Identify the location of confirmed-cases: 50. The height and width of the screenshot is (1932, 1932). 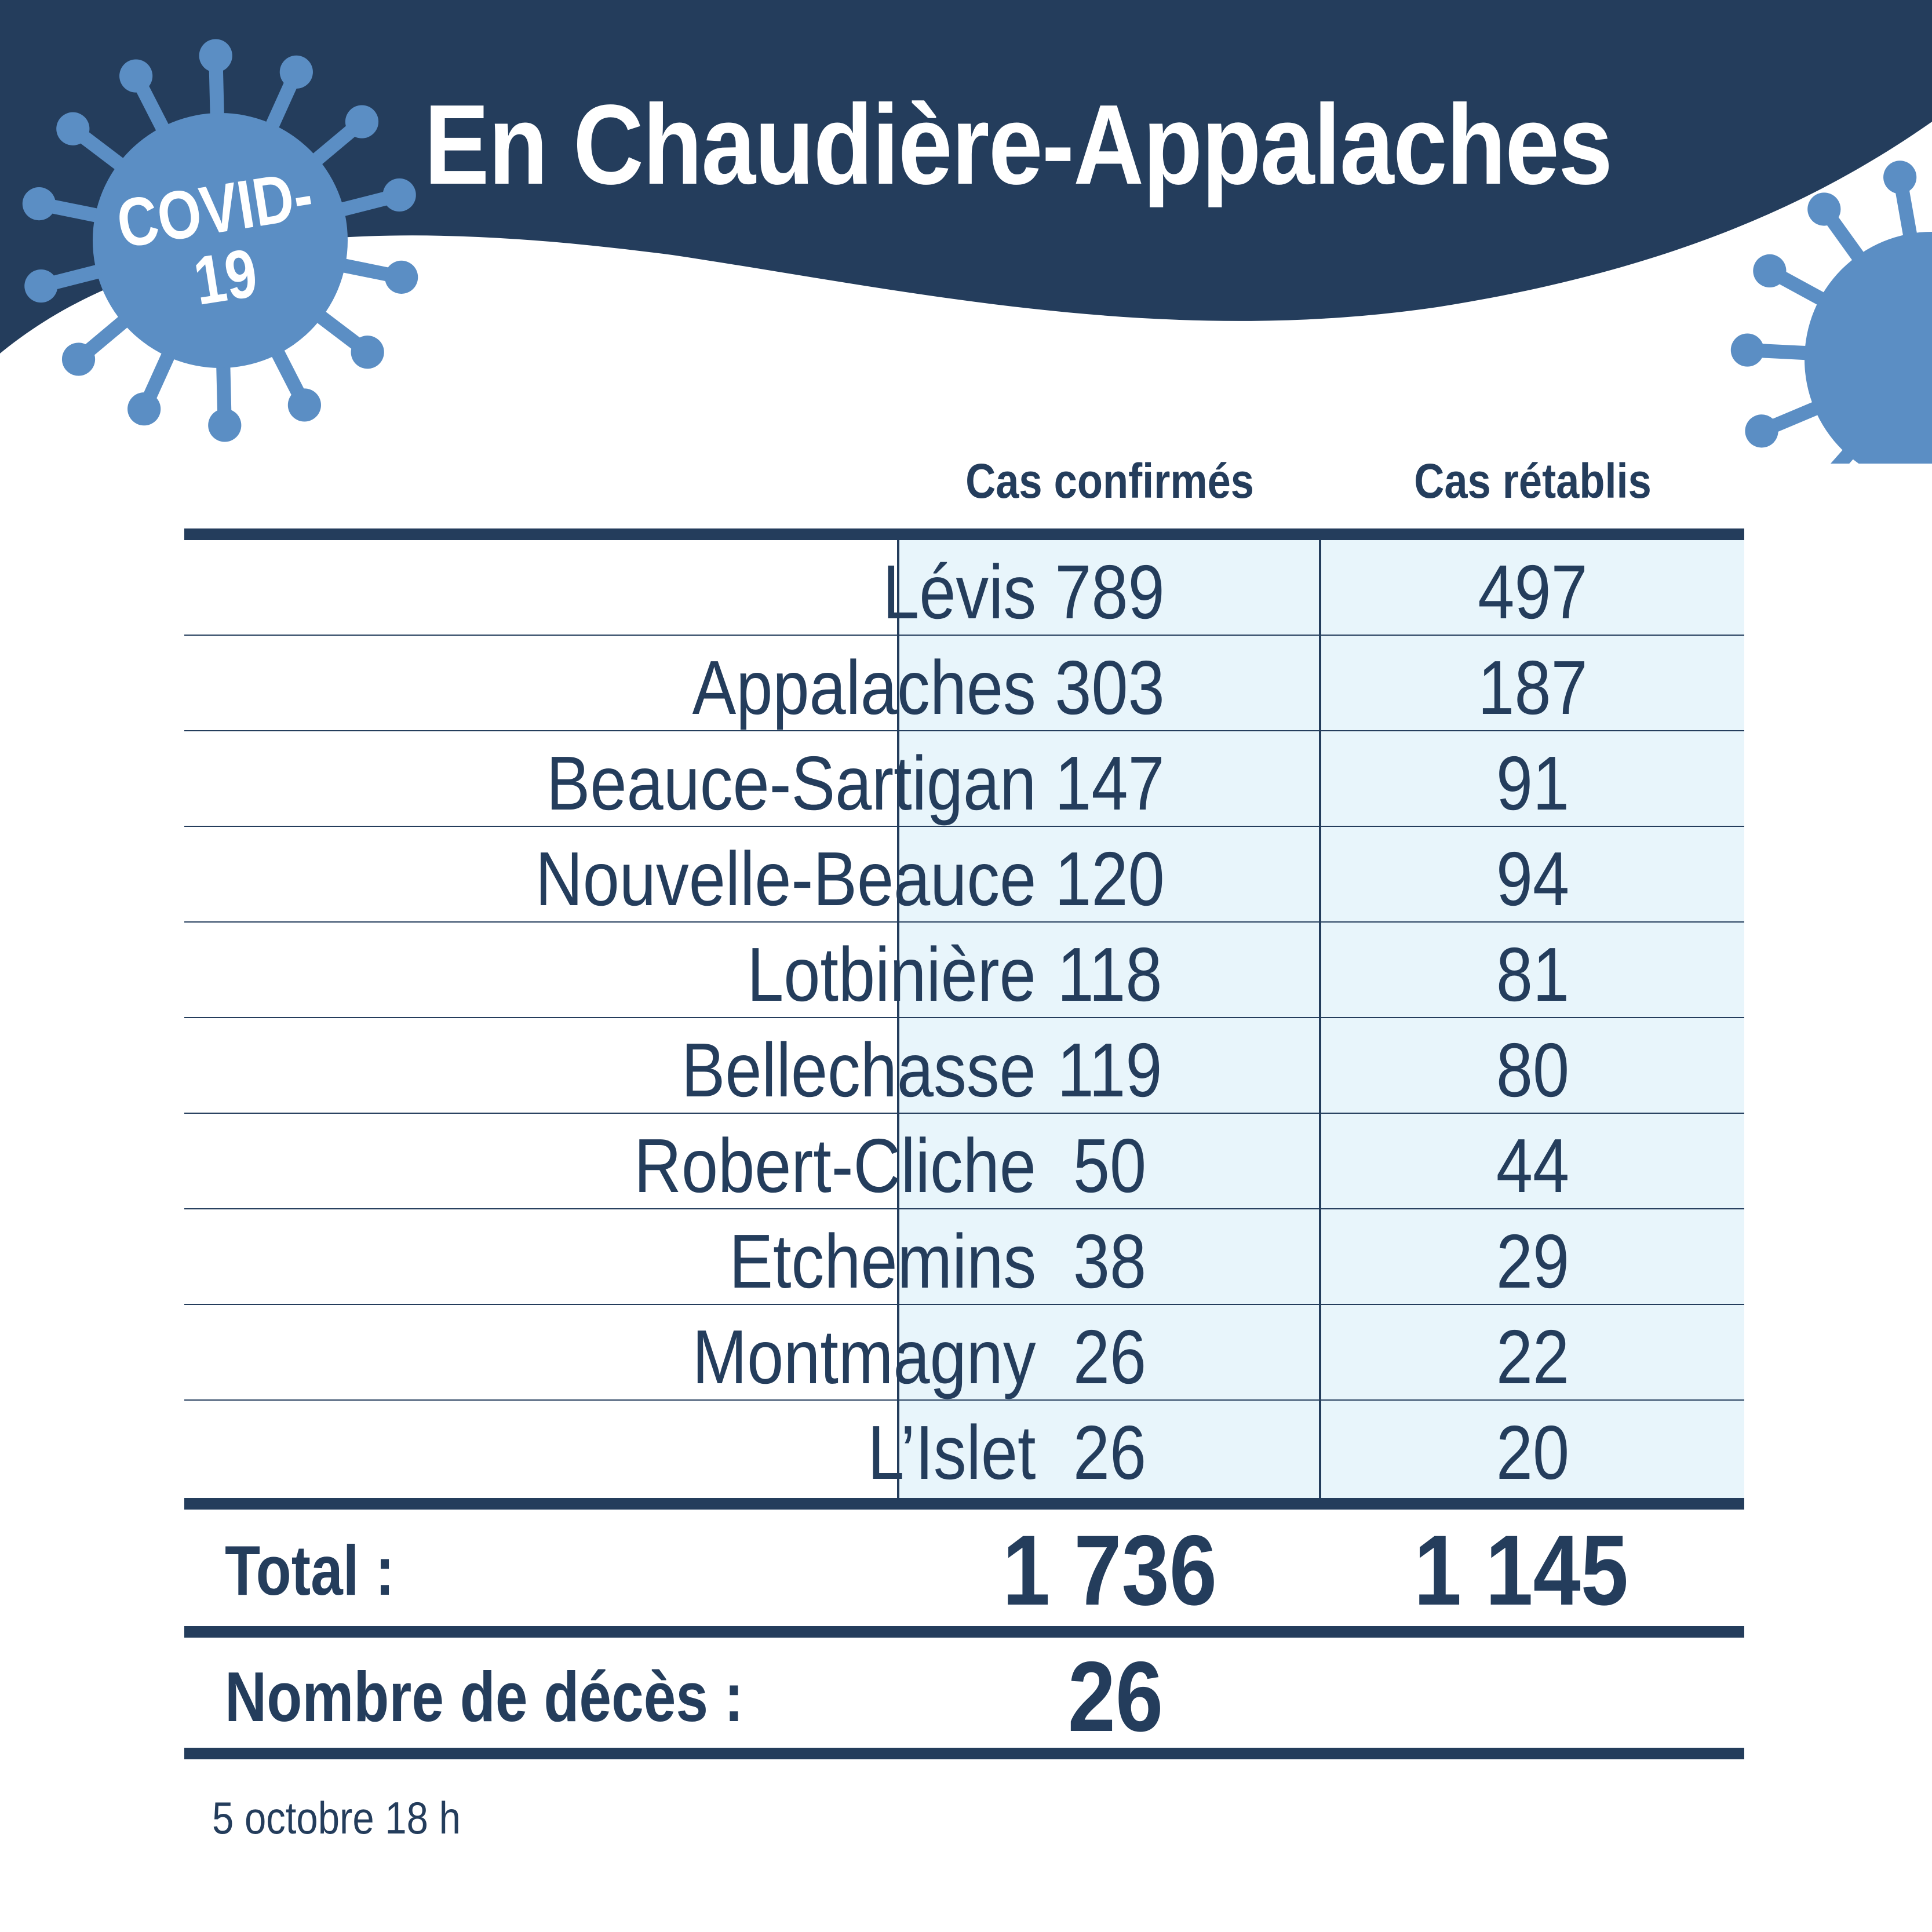
(1110, 1165).